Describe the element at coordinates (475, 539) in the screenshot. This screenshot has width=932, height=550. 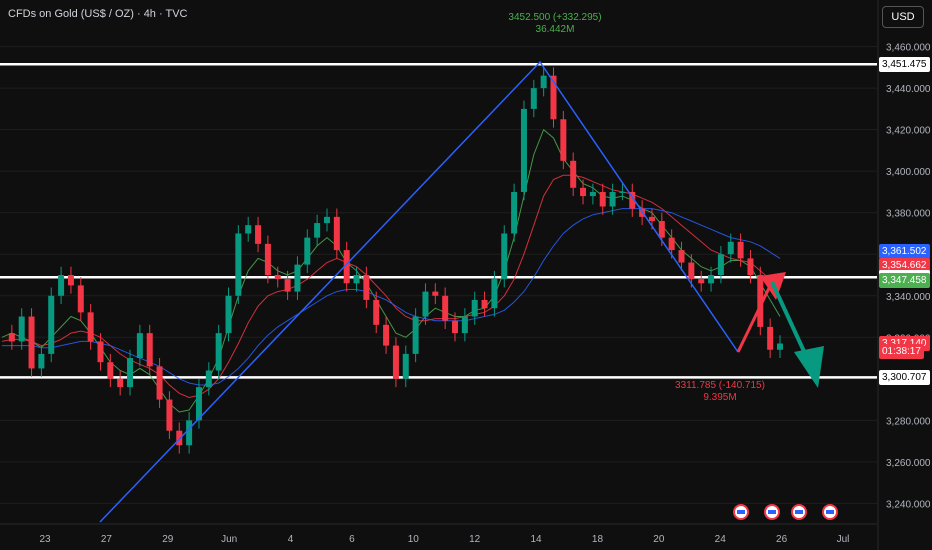
I see `x-tick-label: 12` at that location.